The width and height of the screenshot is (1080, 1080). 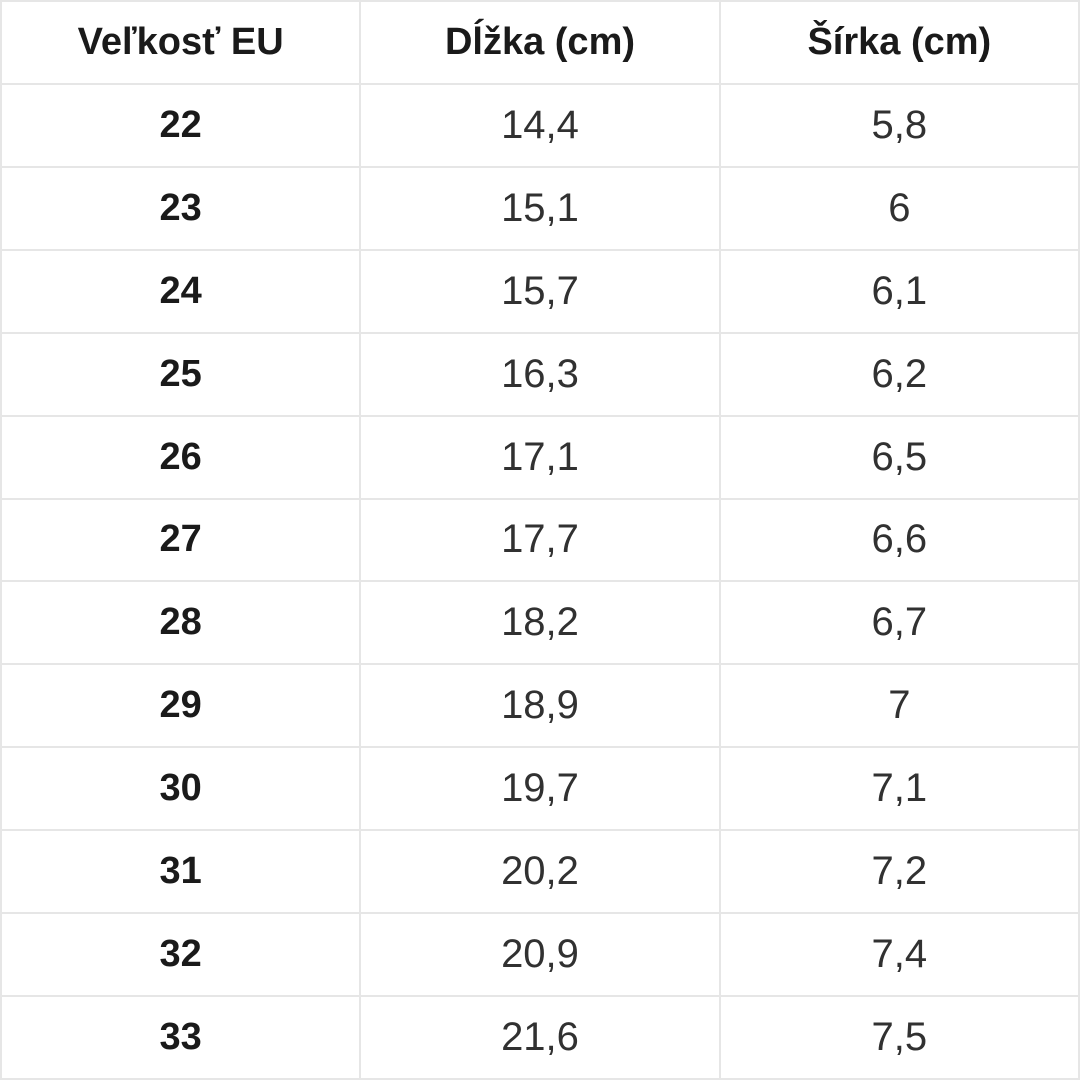 I want to click on cell-width: 6,7, so click(x=900, y=624).